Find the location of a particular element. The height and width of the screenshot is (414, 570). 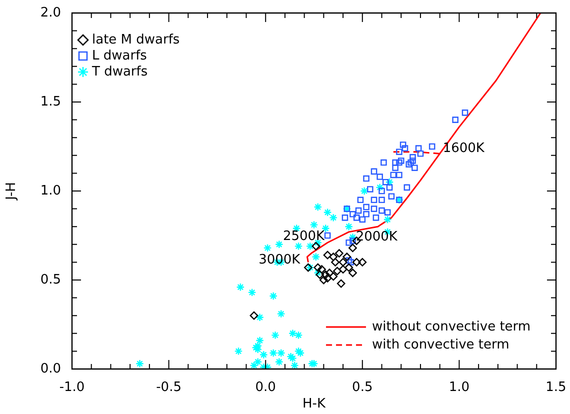

x-tick-label: -0.5 is located at coordinates (169, 388).